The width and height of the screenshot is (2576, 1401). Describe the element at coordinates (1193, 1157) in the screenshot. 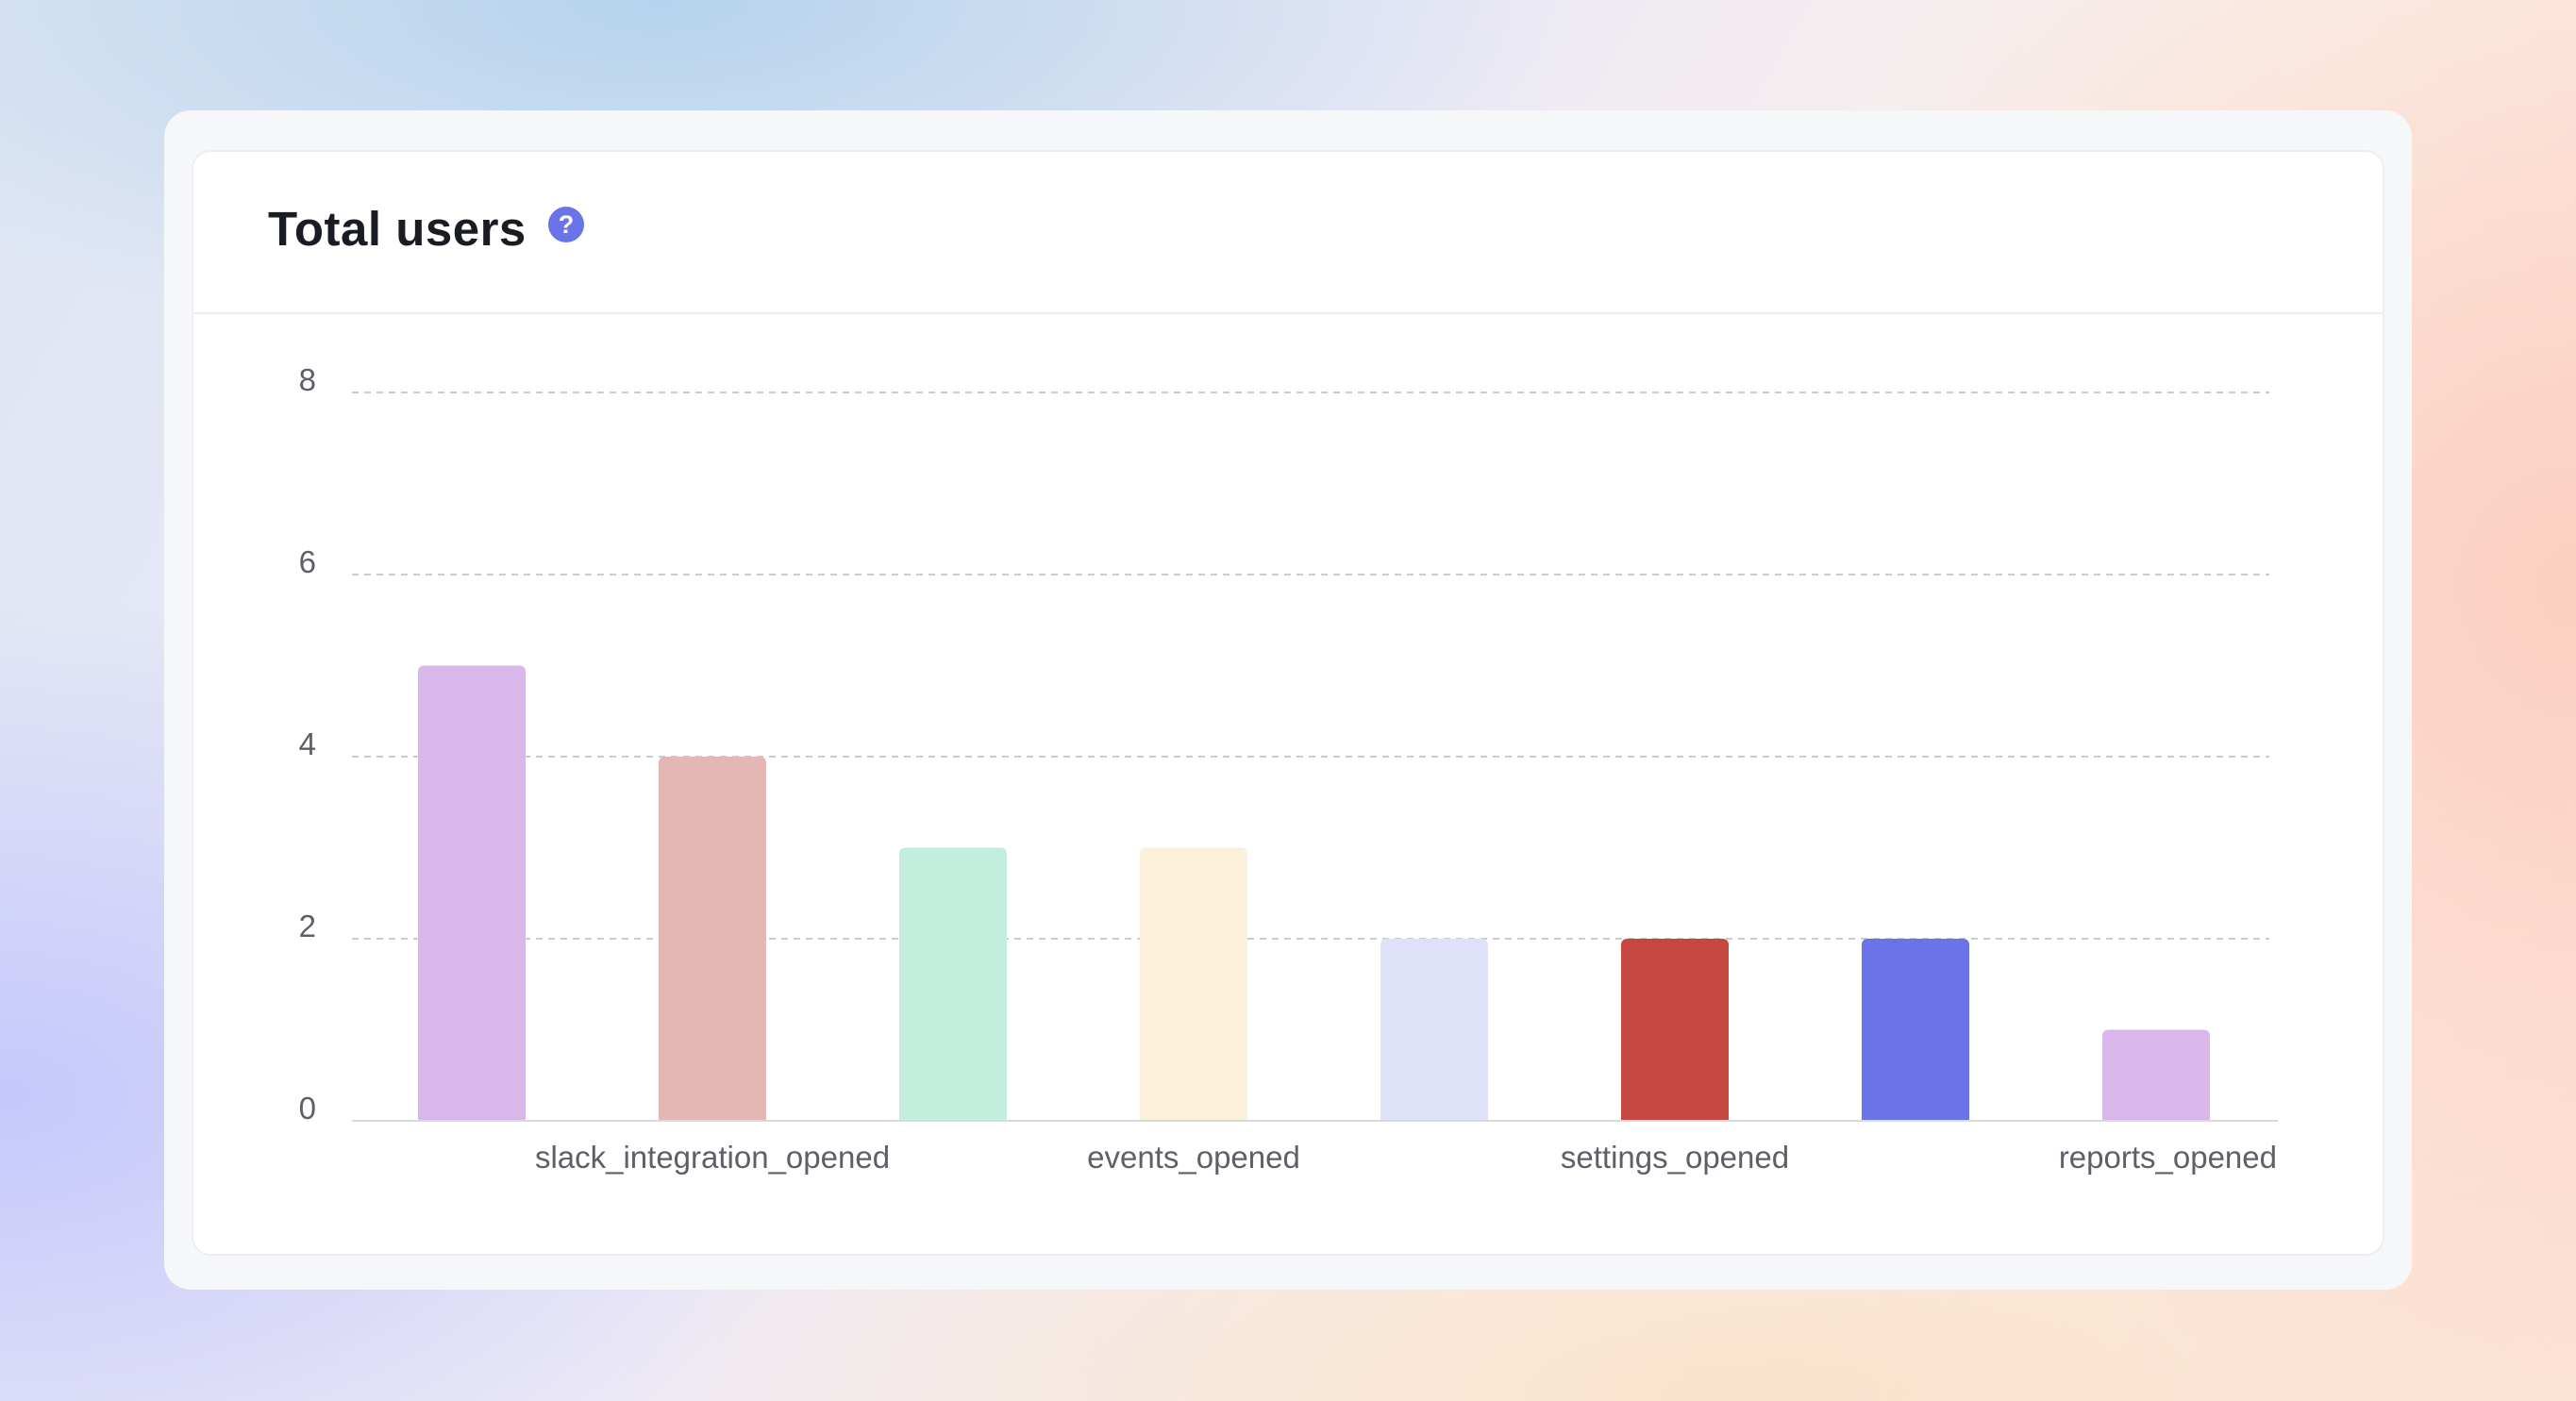

I see `x-tick-label: events_opened` at that location.